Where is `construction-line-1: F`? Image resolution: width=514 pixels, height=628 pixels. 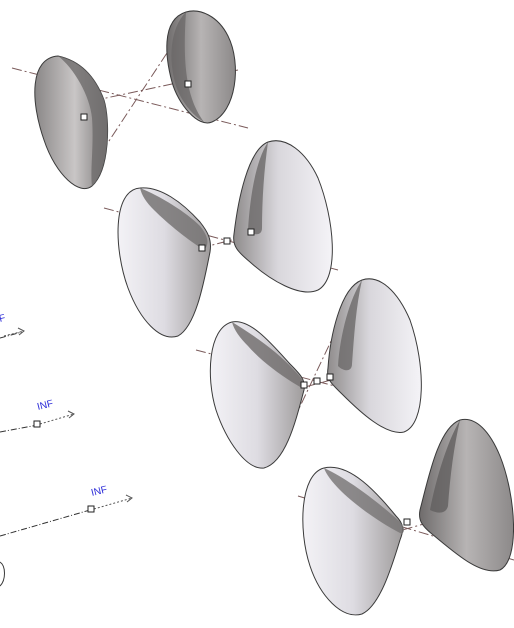 construction-line-1: F is located at coordinates (12, 326).